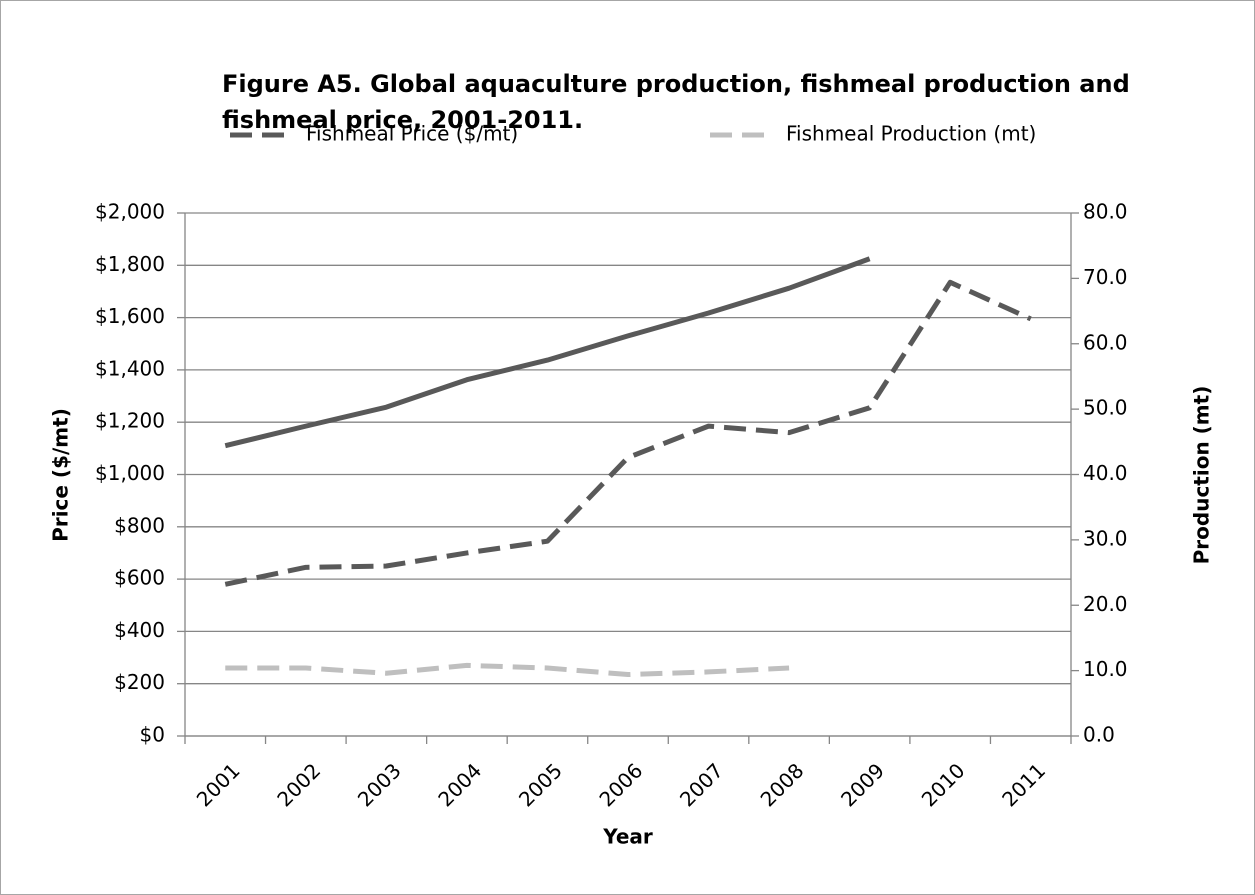 This screenshot has width=1255, height=895. What do you see at coordinates (402, 120) in the screenshot?
I see `chart-title: fishmeal price, 2001-2011.` at bounding box center [402, 120].